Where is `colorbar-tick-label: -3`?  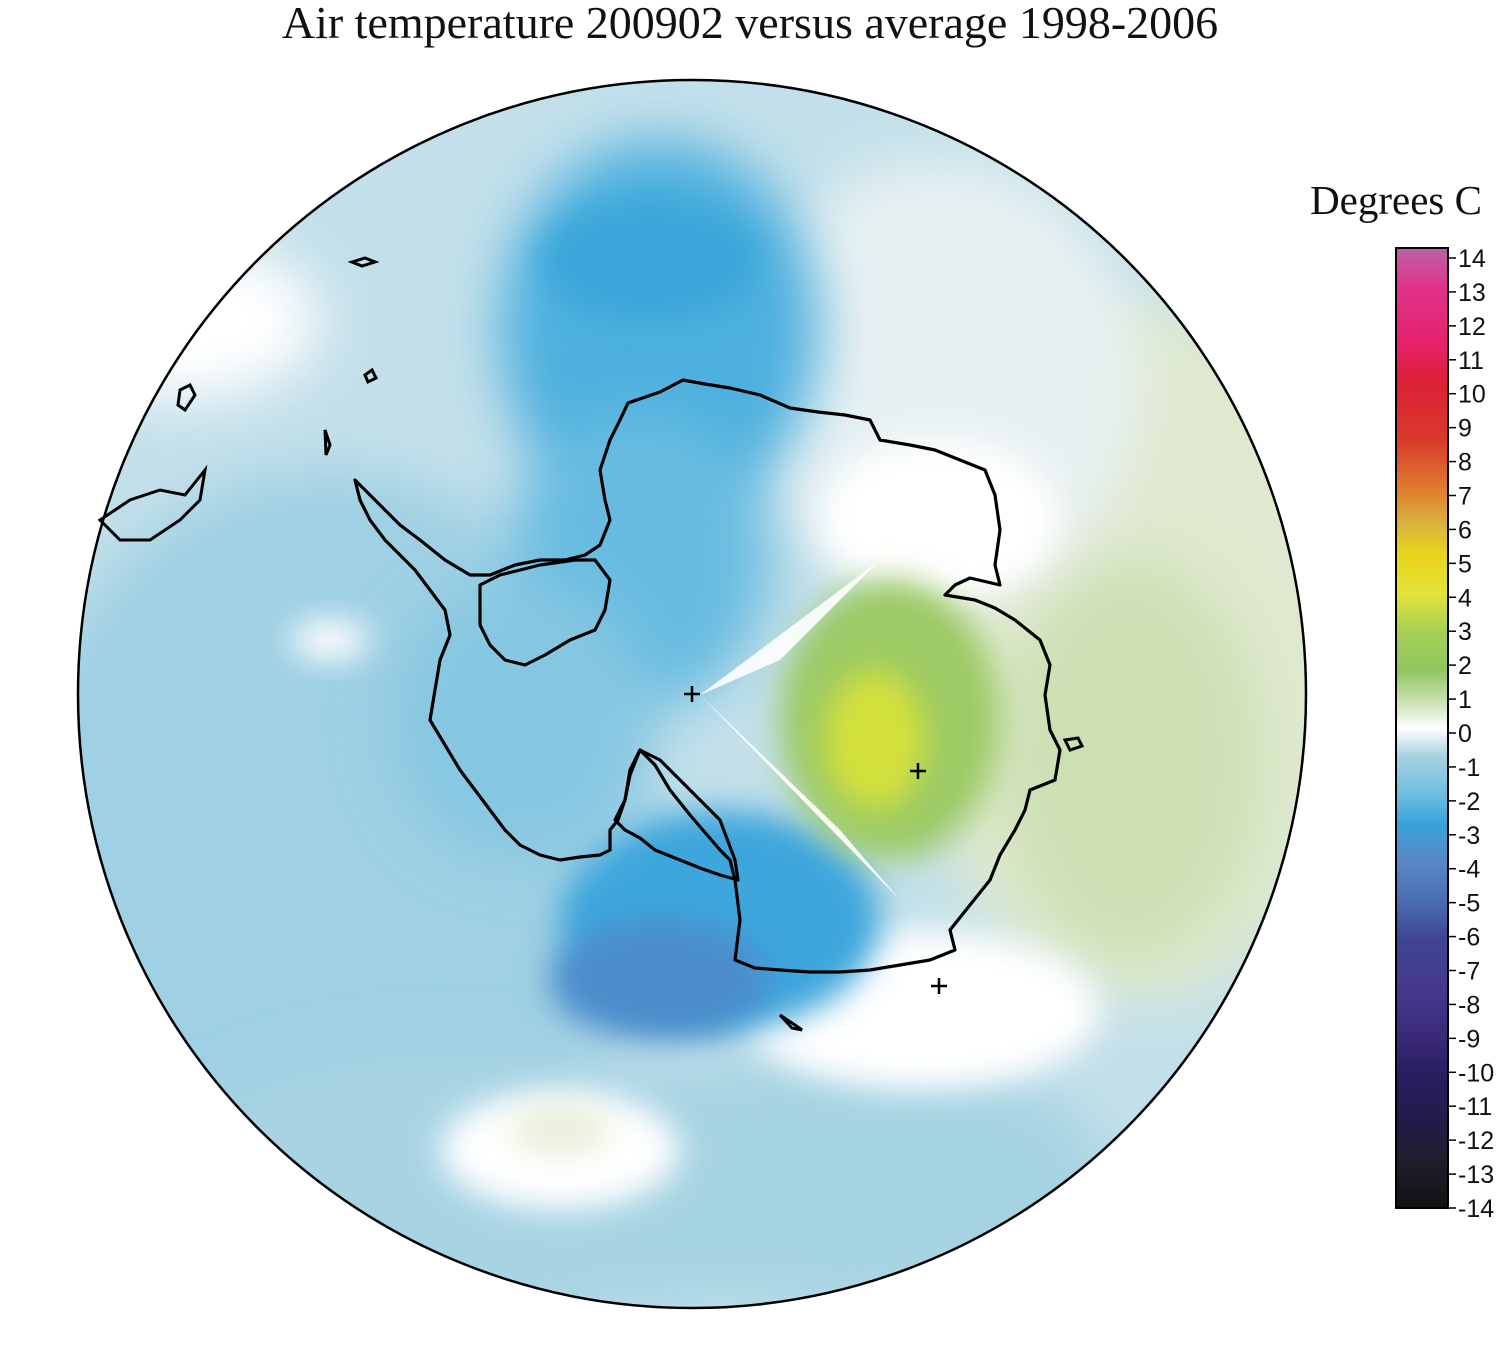 colorbar-tick-label: -3 is located at coordinates (1469, 836).